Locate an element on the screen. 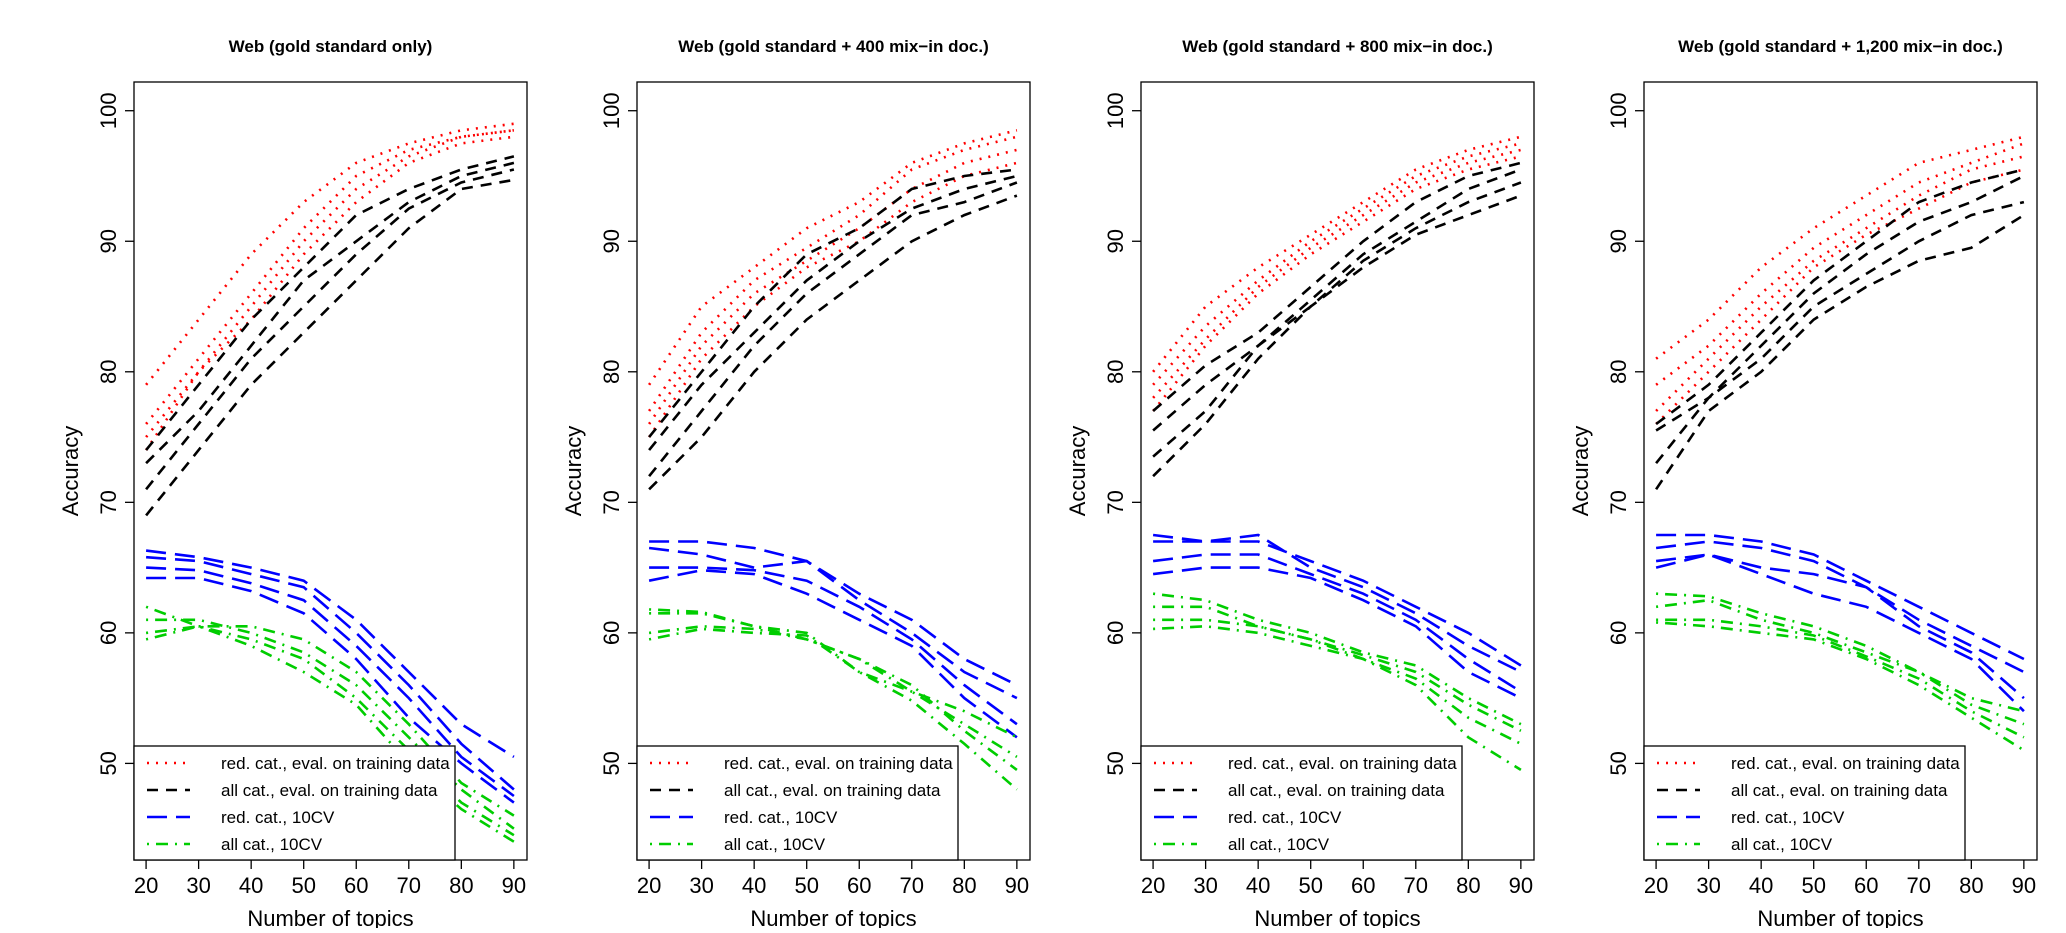  panel-title: Web (gold standard + 400 mix−in doc.) is located at coordinates (833, 46).